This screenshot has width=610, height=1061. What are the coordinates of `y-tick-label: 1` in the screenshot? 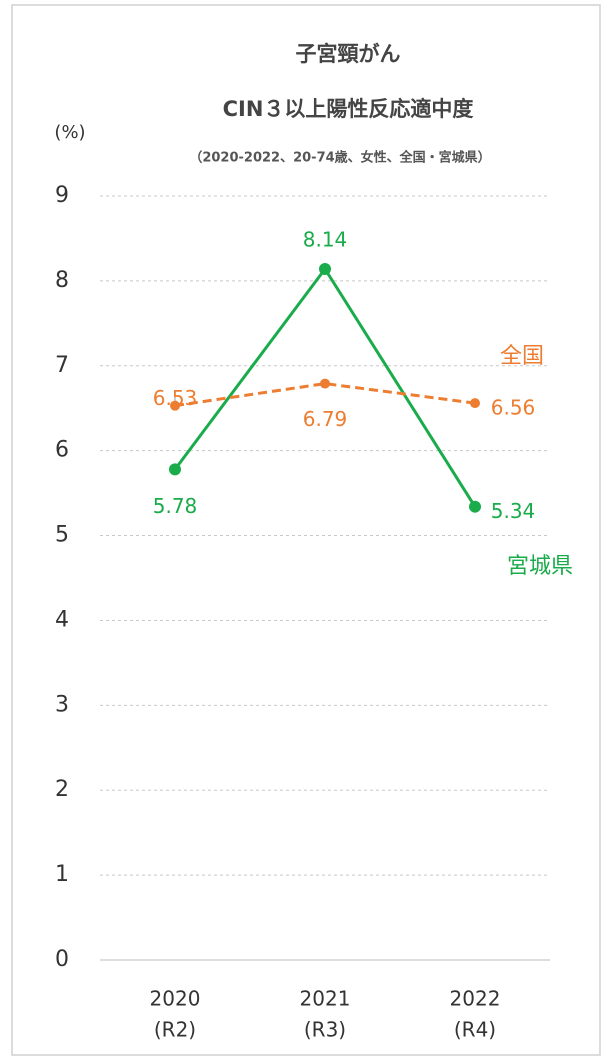 It's located at (62, 874).